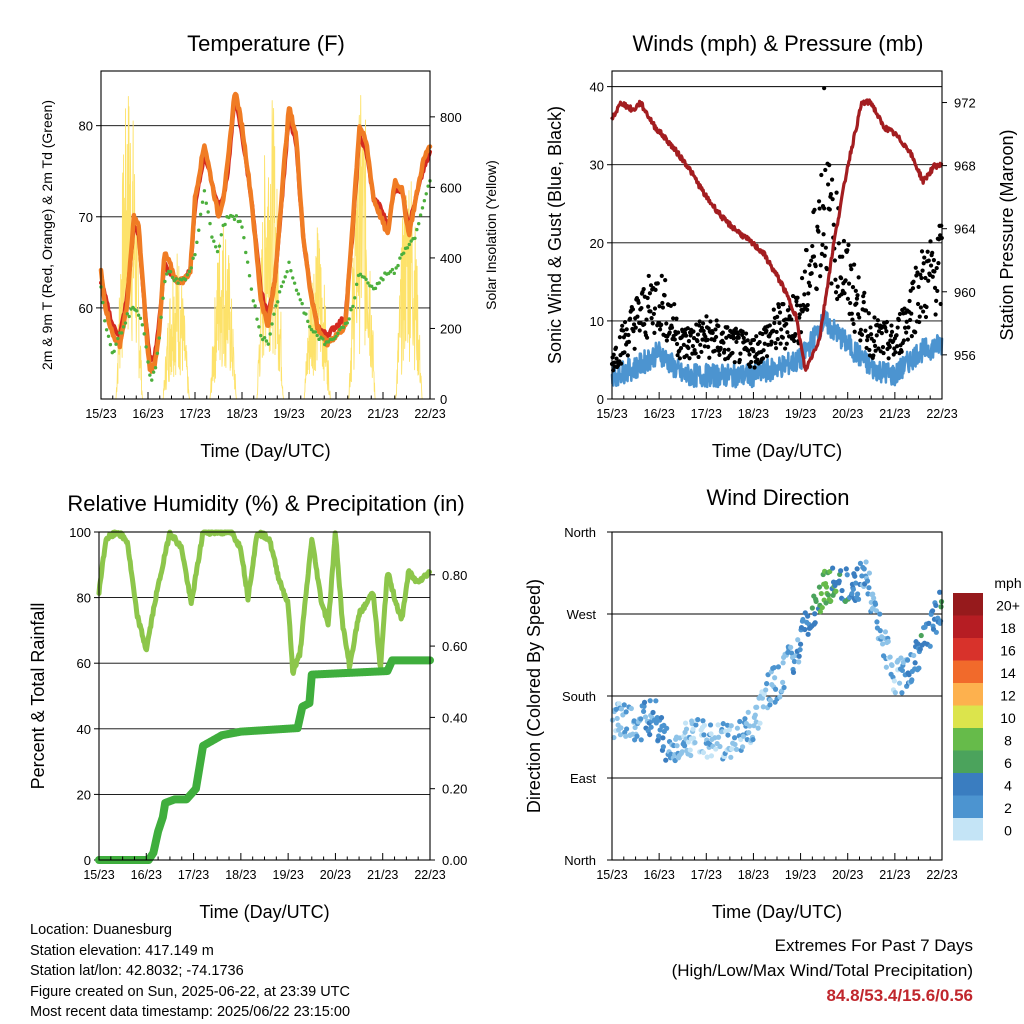 The image size is (1024, 1024). I want to click on x-tick-label: 21/23, so click(894, 875).